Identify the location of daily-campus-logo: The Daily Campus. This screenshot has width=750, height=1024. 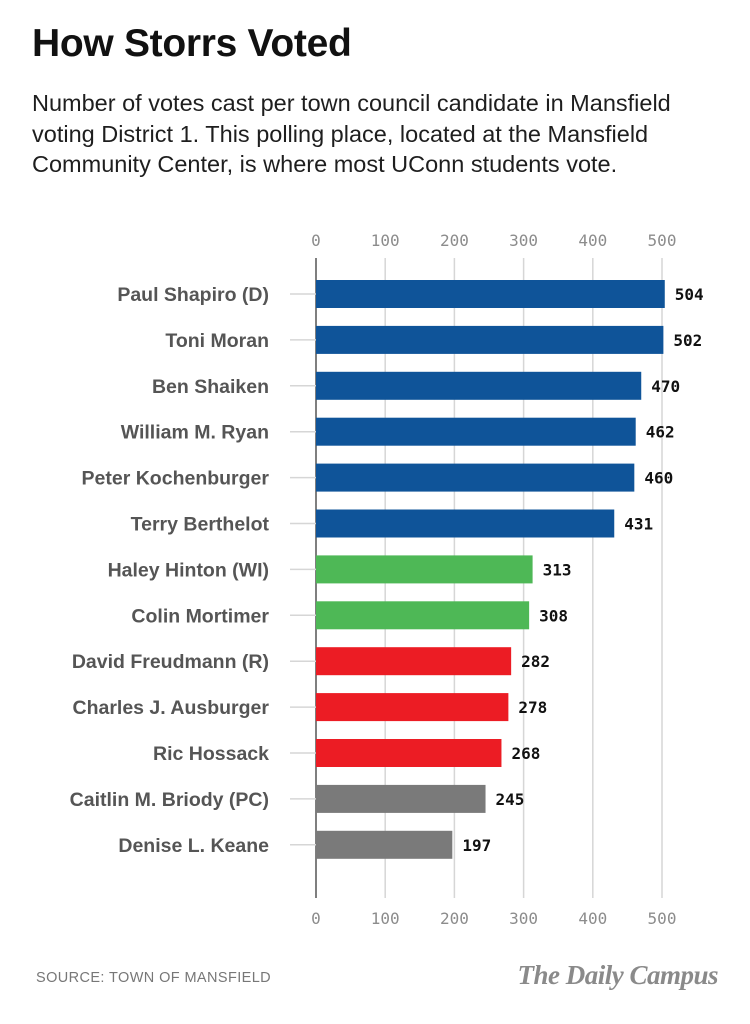
(617, 975).